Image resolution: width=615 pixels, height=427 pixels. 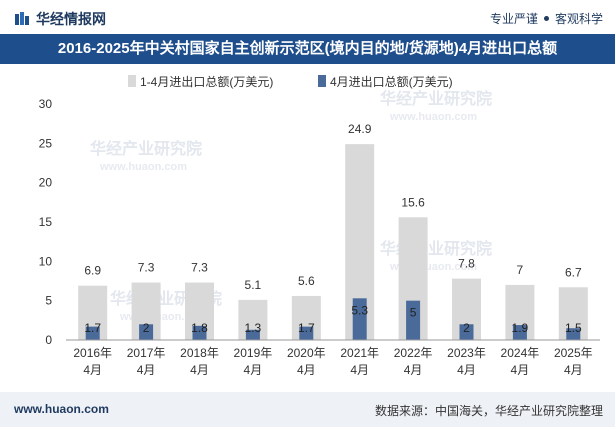 What do you see at coordinates (513, 19) in the screenshot?
I see `tagline-left: 专业严谨` at bounding box center [513, 19].